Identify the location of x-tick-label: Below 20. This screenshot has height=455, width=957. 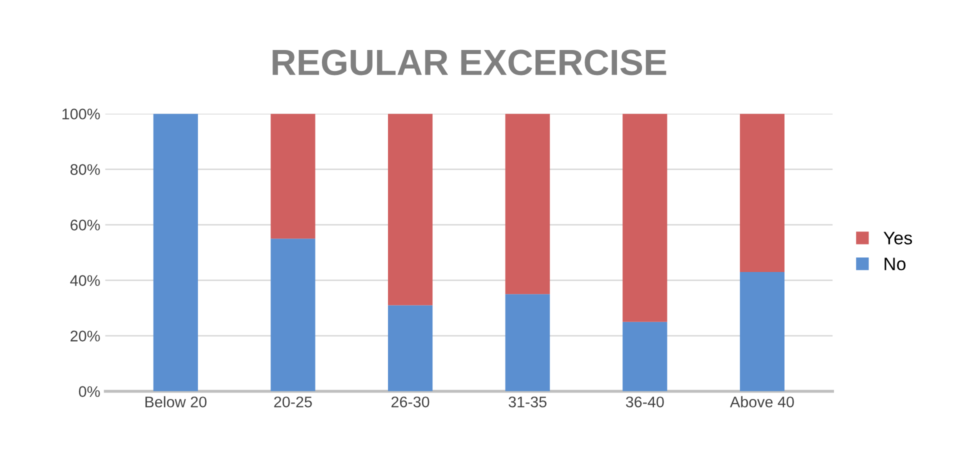
(175, 402).